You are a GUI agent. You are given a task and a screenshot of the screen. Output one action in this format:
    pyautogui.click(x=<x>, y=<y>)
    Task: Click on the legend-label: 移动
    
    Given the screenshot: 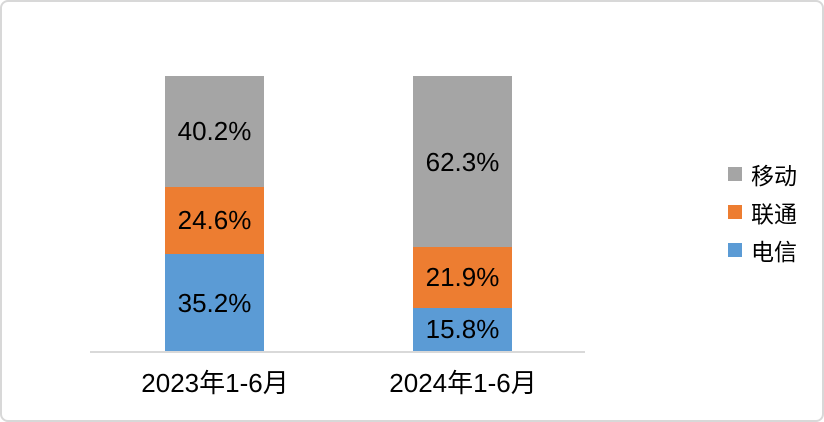 What is the action you would take?
    pyautogui.click(x=774, y=175)
    